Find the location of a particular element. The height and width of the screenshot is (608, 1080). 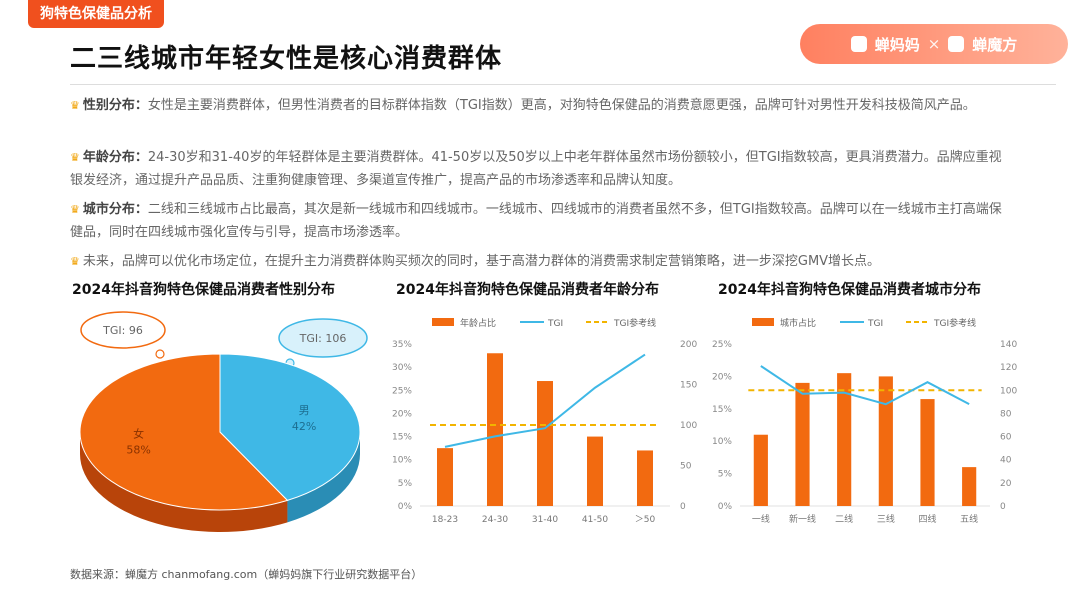

age-y-tick: 30% is located at coordinates (402, 368).